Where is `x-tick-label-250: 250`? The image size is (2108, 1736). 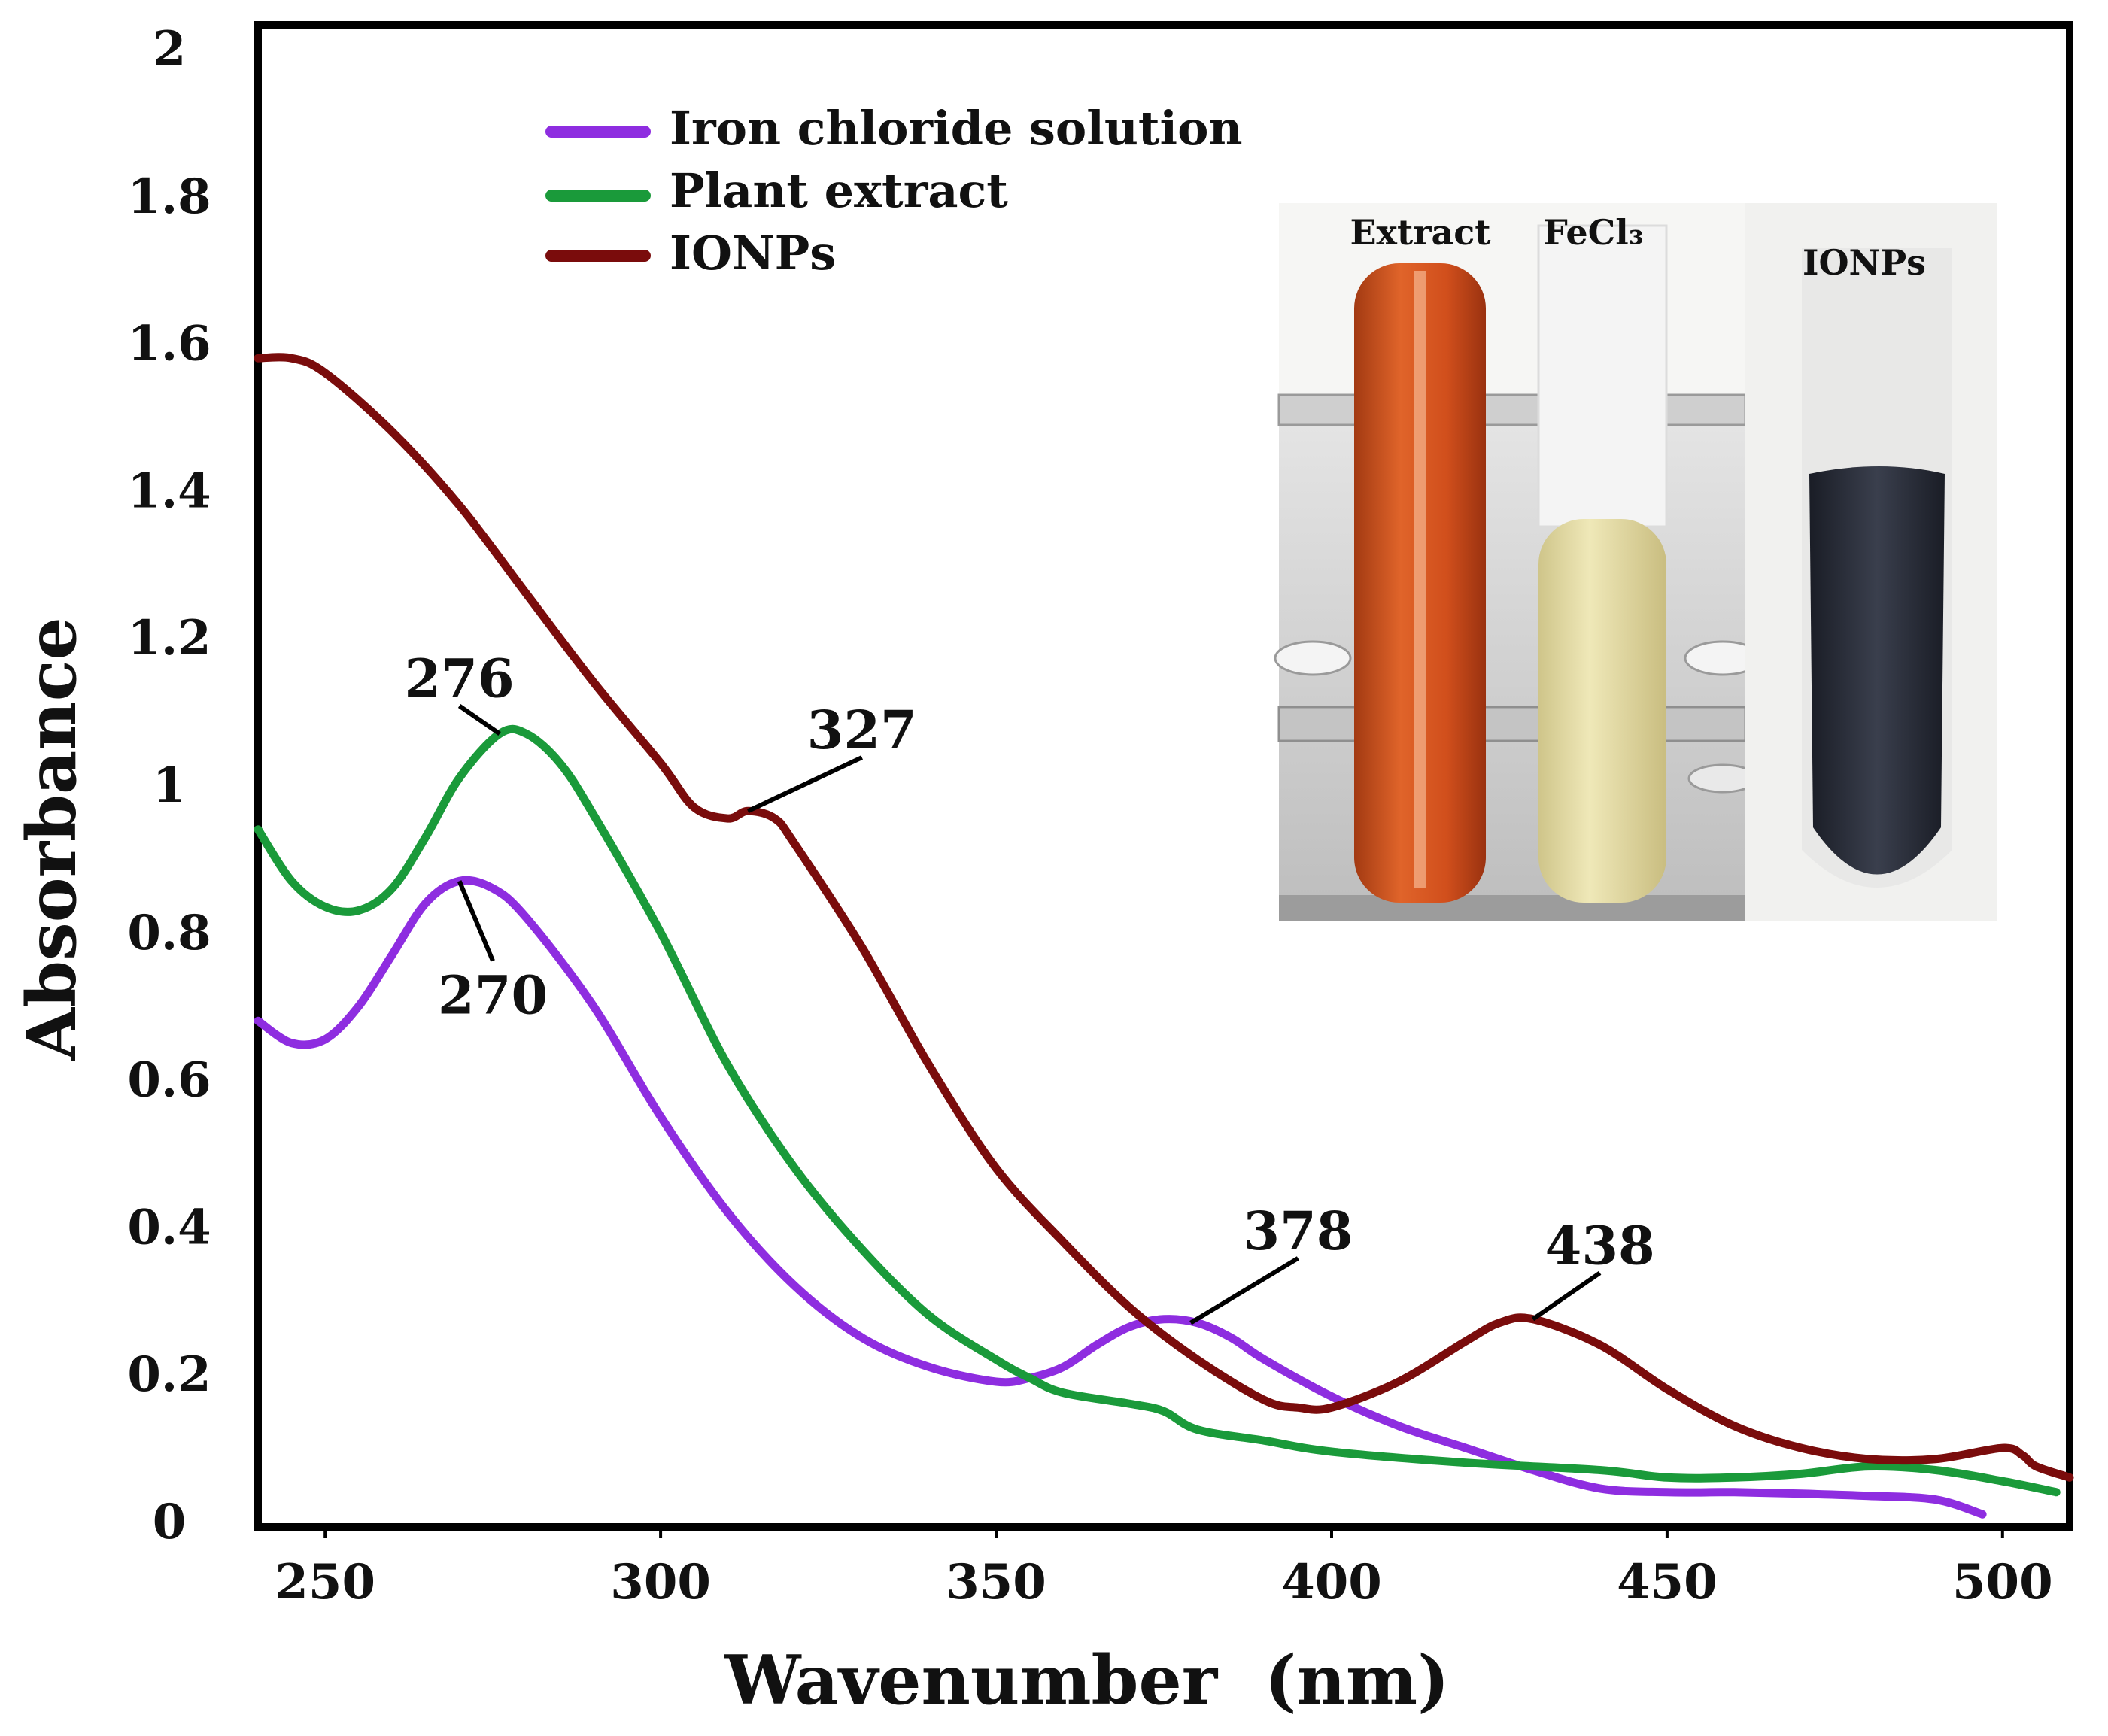
x-tick-label-250: 250 is located at coordinates (325, 1582).